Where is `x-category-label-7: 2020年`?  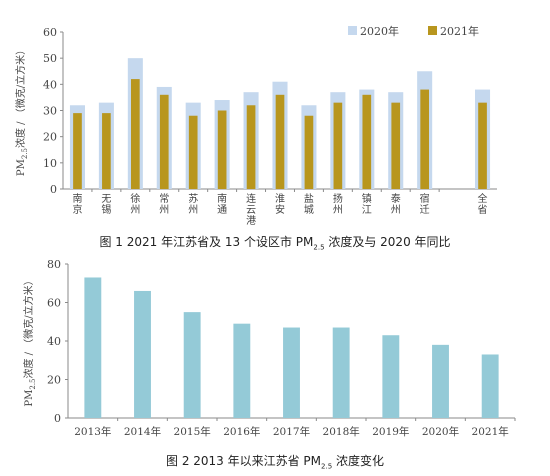
x-category-label-7: 2020年 is located at coordinates (440, 431).